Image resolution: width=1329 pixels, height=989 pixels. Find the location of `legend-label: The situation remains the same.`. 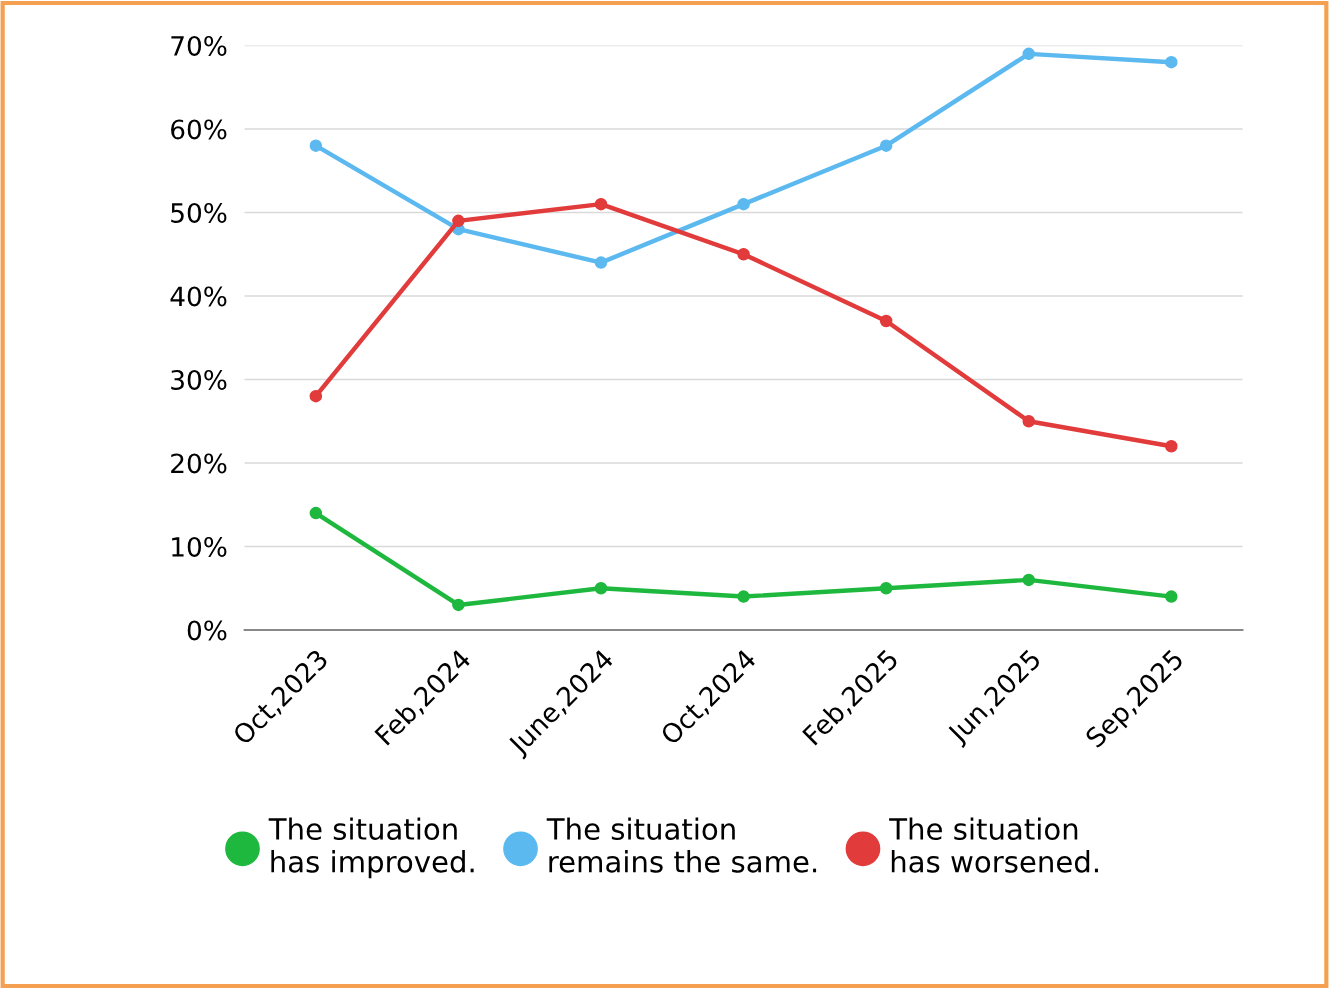

legend-label: The situation remains the same. is located at coordinates (681, 845).